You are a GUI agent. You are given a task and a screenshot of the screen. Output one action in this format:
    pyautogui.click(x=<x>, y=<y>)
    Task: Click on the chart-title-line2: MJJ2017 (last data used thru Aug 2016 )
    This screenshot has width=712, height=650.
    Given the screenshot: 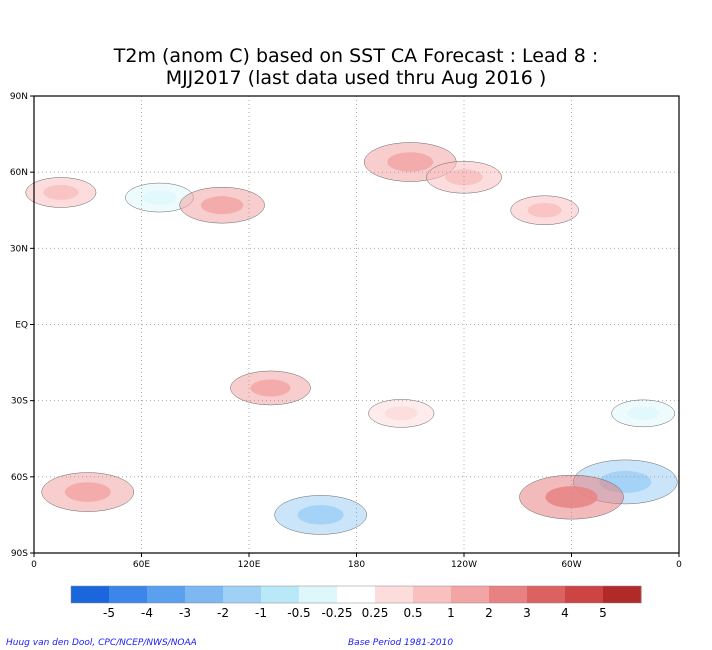 What is the action you would take?
    pyautogui.click(x=356, y=78)
    